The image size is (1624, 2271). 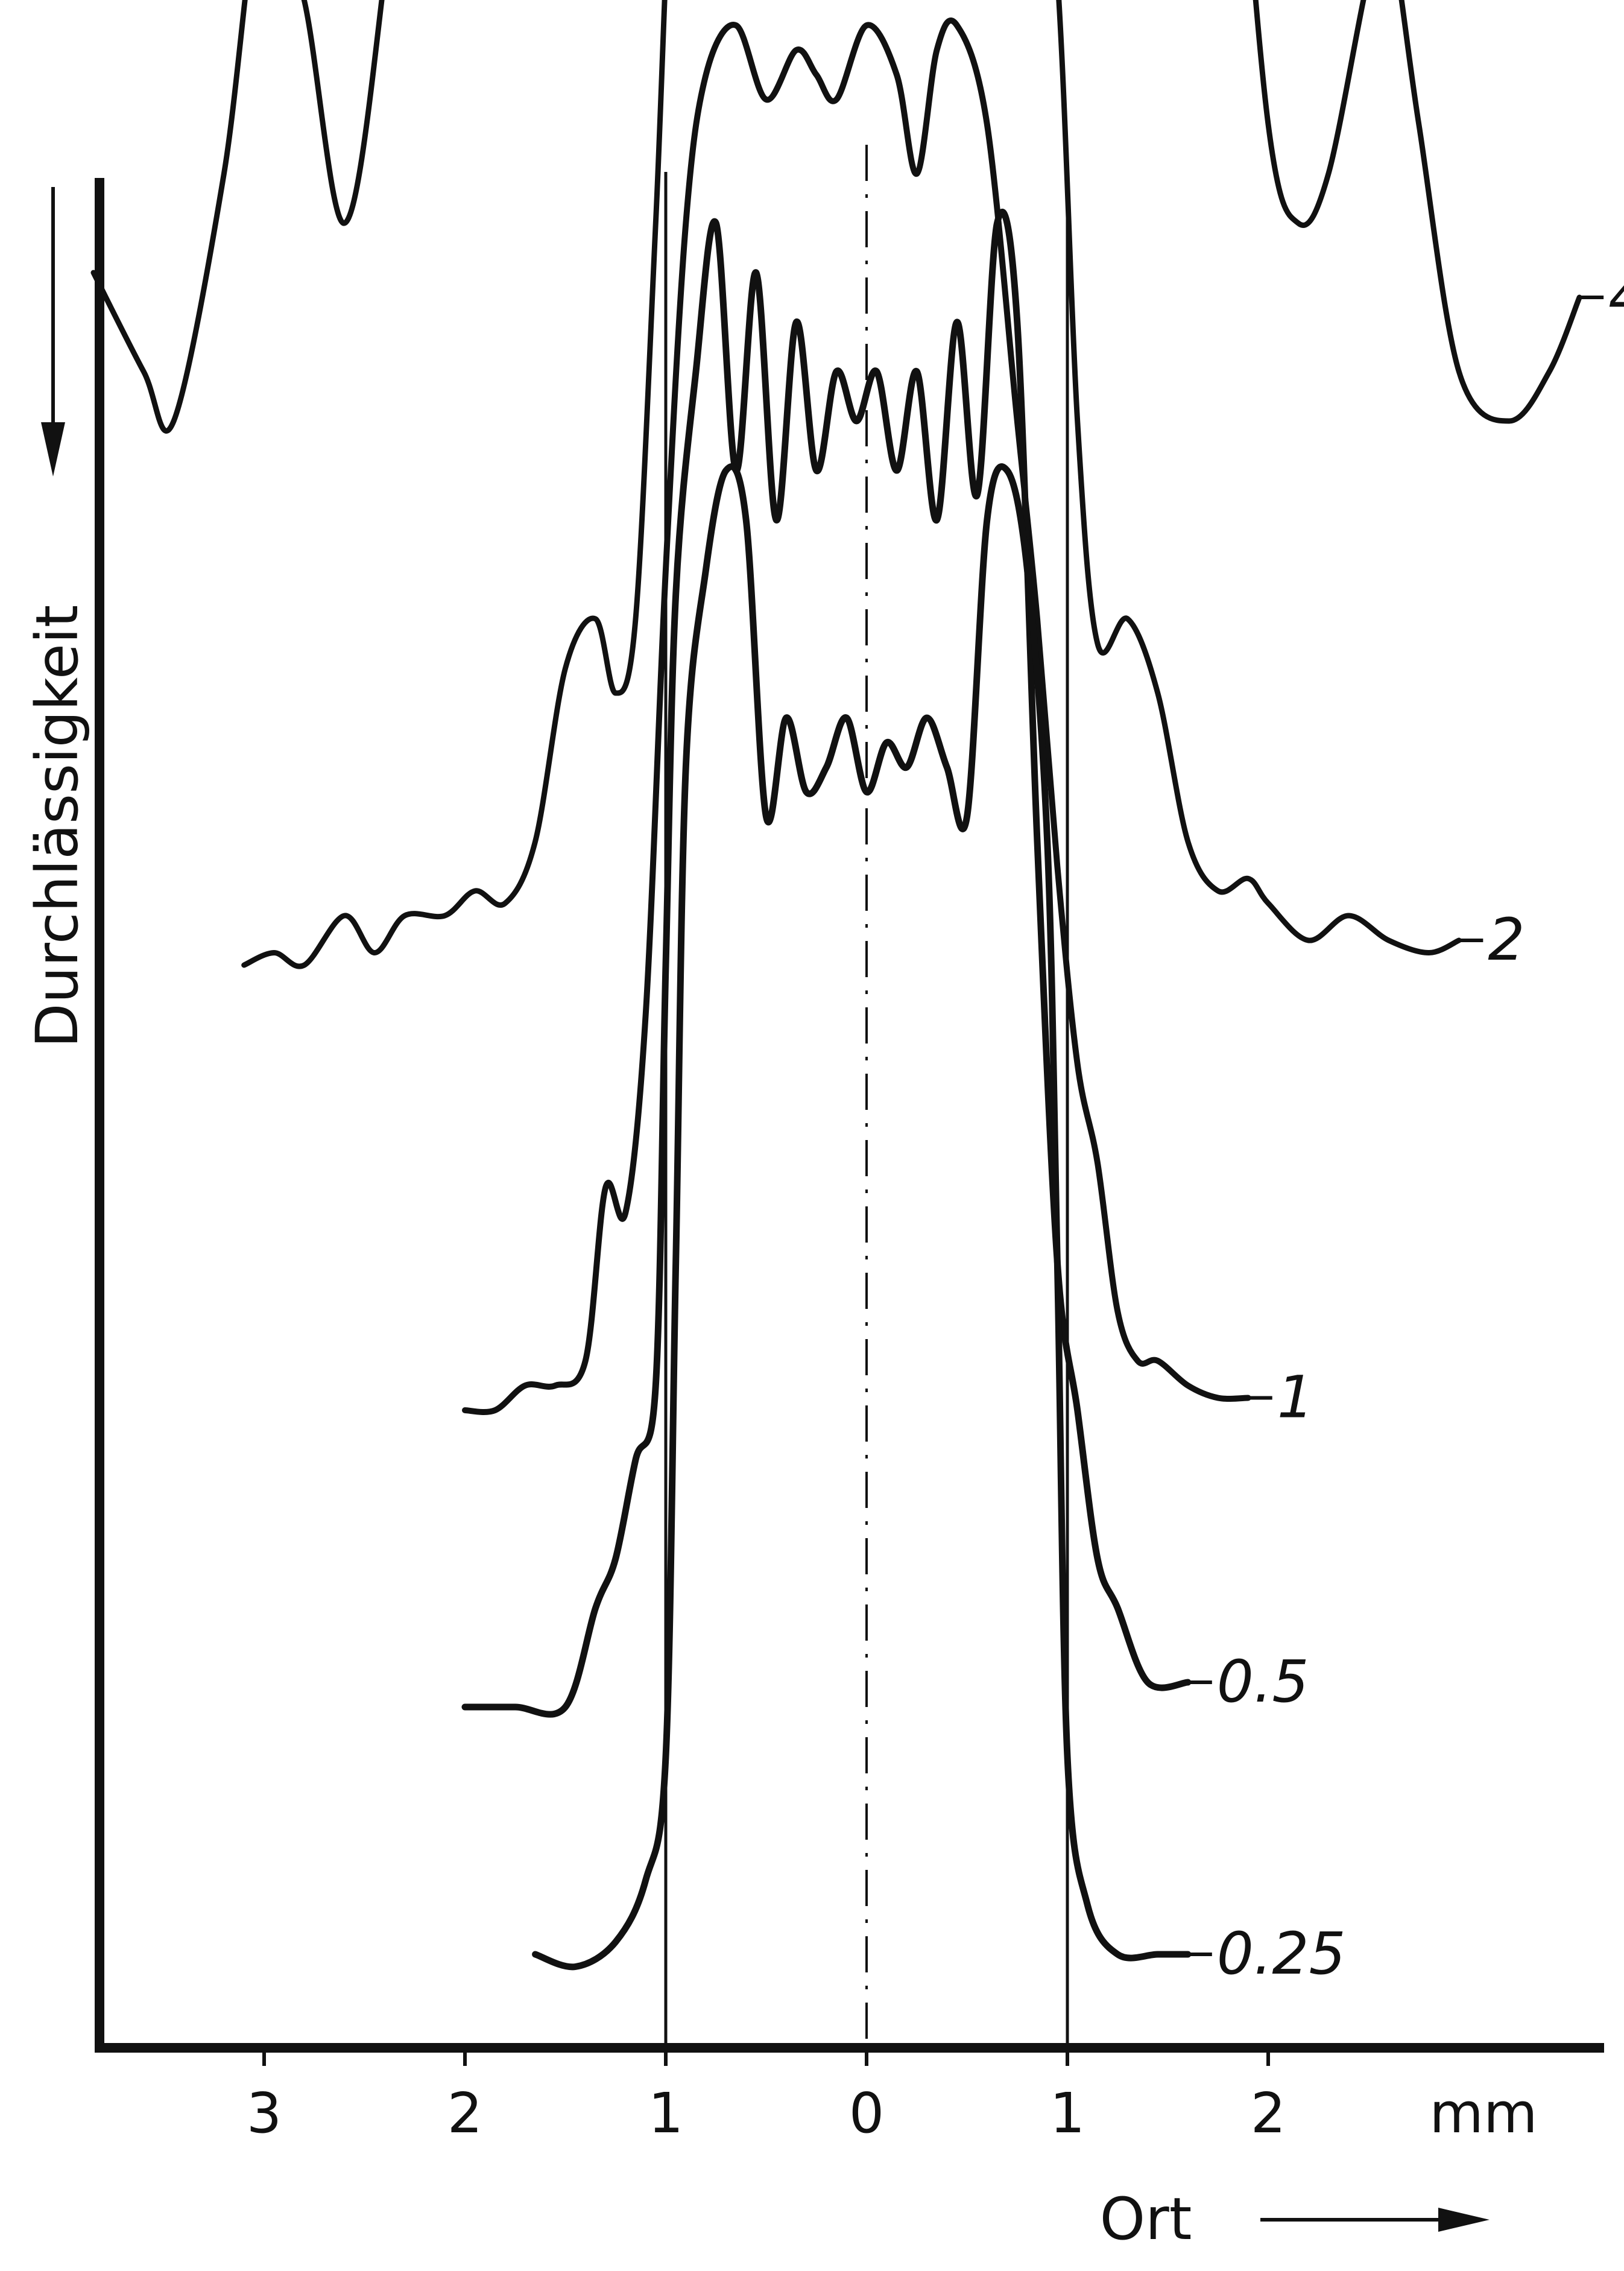 What do you see at coordinates (1146, 2219) in the screenshot?
I see `x-axis-title: Ort` at bounding box center [1146, 2219].